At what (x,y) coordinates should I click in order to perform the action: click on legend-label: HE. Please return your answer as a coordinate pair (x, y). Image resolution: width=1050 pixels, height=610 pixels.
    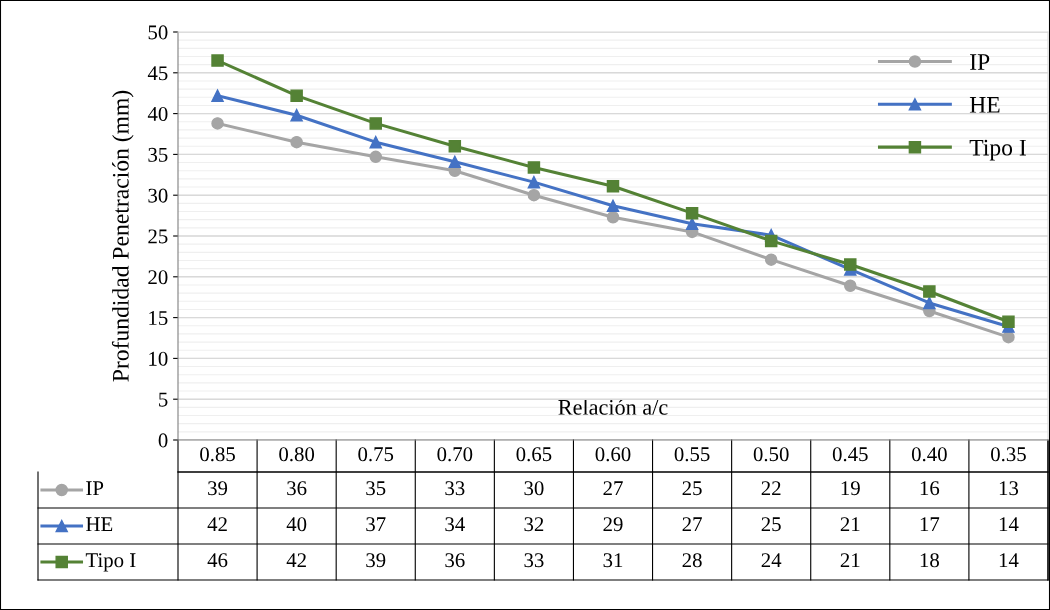
    Looking at the image, I should click on (984, 105).